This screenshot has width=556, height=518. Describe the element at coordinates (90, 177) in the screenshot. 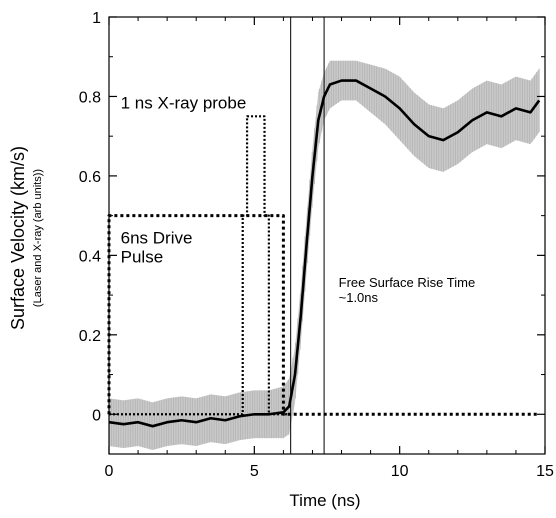

I see `y-tick-label: 0.6` at that location.